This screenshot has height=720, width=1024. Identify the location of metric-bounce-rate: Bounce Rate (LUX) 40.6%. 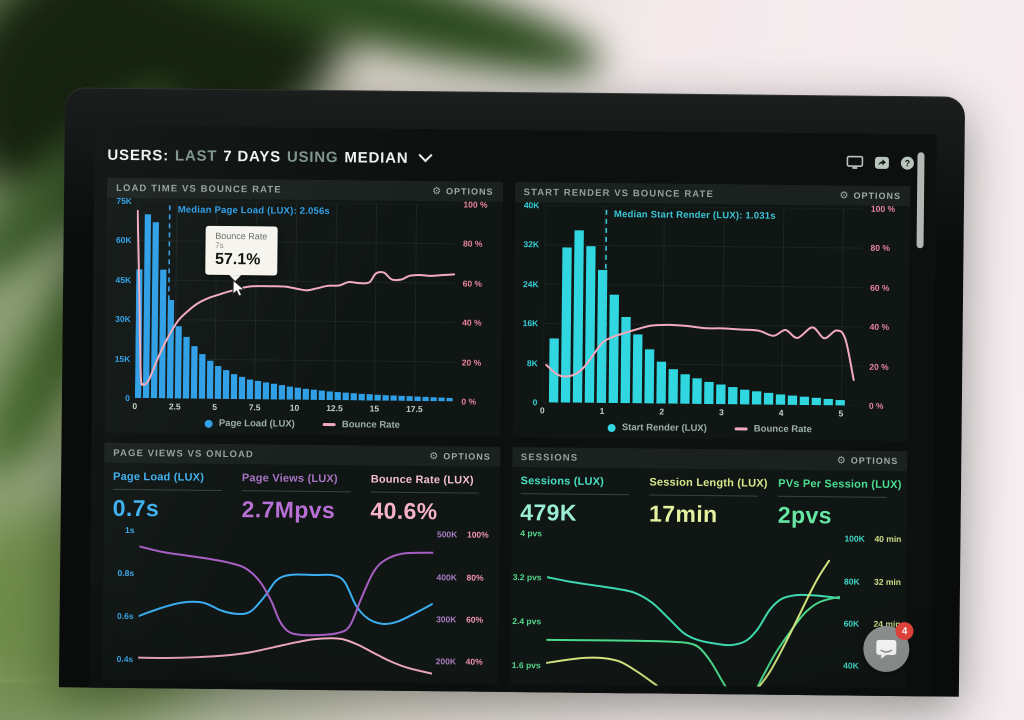
(434, 500).